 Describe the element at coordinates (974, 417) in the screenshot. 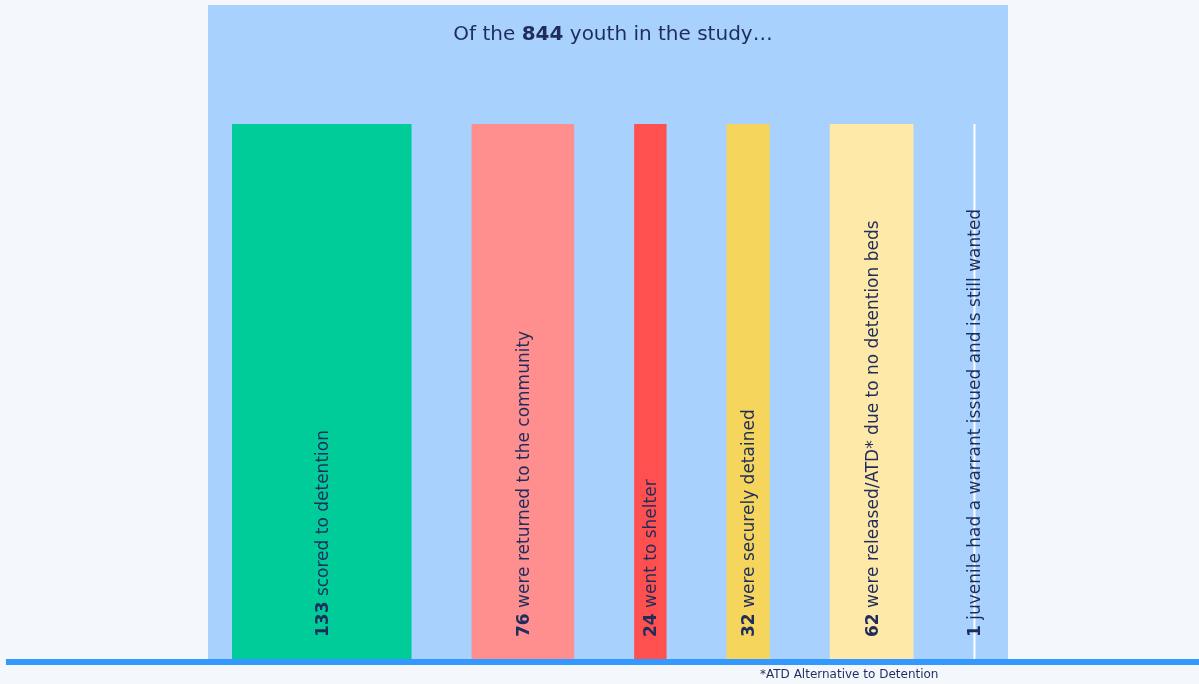

I see `category-label: juvenile had a warrant issued and is still wanted` at that location.